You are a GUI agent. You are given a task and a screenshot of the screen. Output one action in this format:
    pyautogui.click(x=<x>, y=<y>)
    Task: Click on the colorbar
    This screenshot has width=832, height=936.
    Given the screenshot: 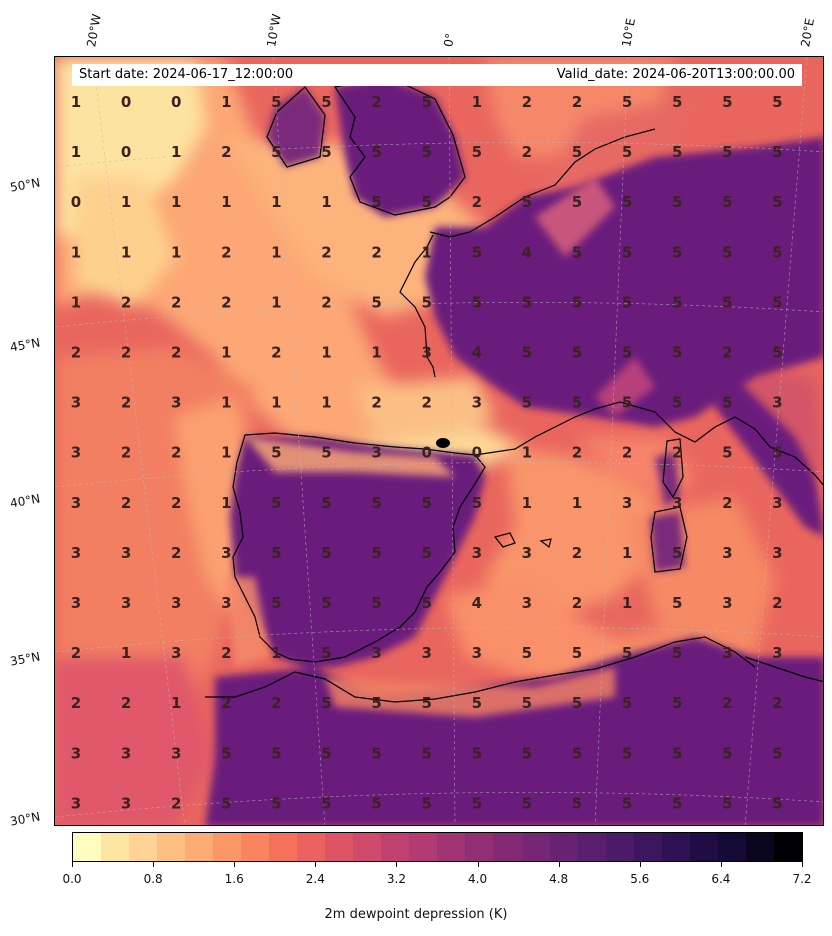 What is the action you would take?
    pyautogui.click(x=437, y=847)
    